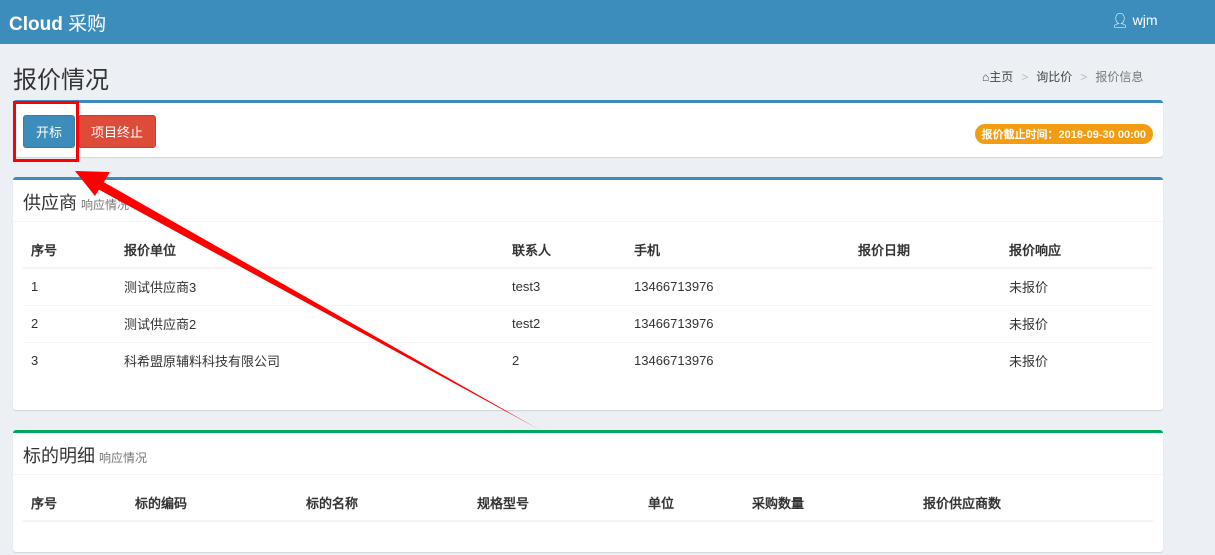 This screenshot has height=555, width=1215. I want to click on open-bid-button: 开标, so click(49, 131).